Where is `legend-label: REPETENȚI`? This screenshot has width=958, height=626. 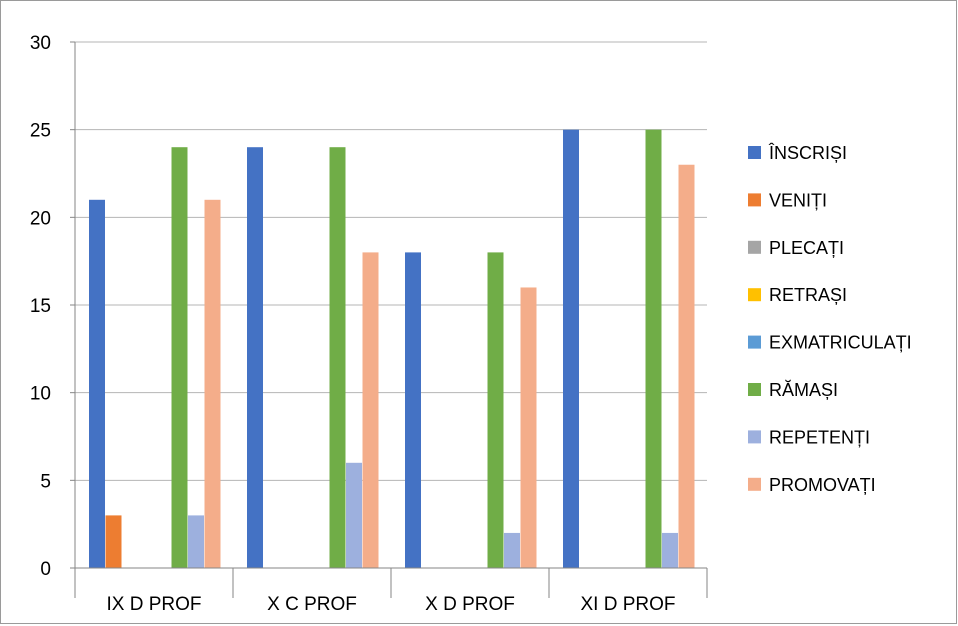 legend-label: REPETENȚI is located at coordinates (819, 437).